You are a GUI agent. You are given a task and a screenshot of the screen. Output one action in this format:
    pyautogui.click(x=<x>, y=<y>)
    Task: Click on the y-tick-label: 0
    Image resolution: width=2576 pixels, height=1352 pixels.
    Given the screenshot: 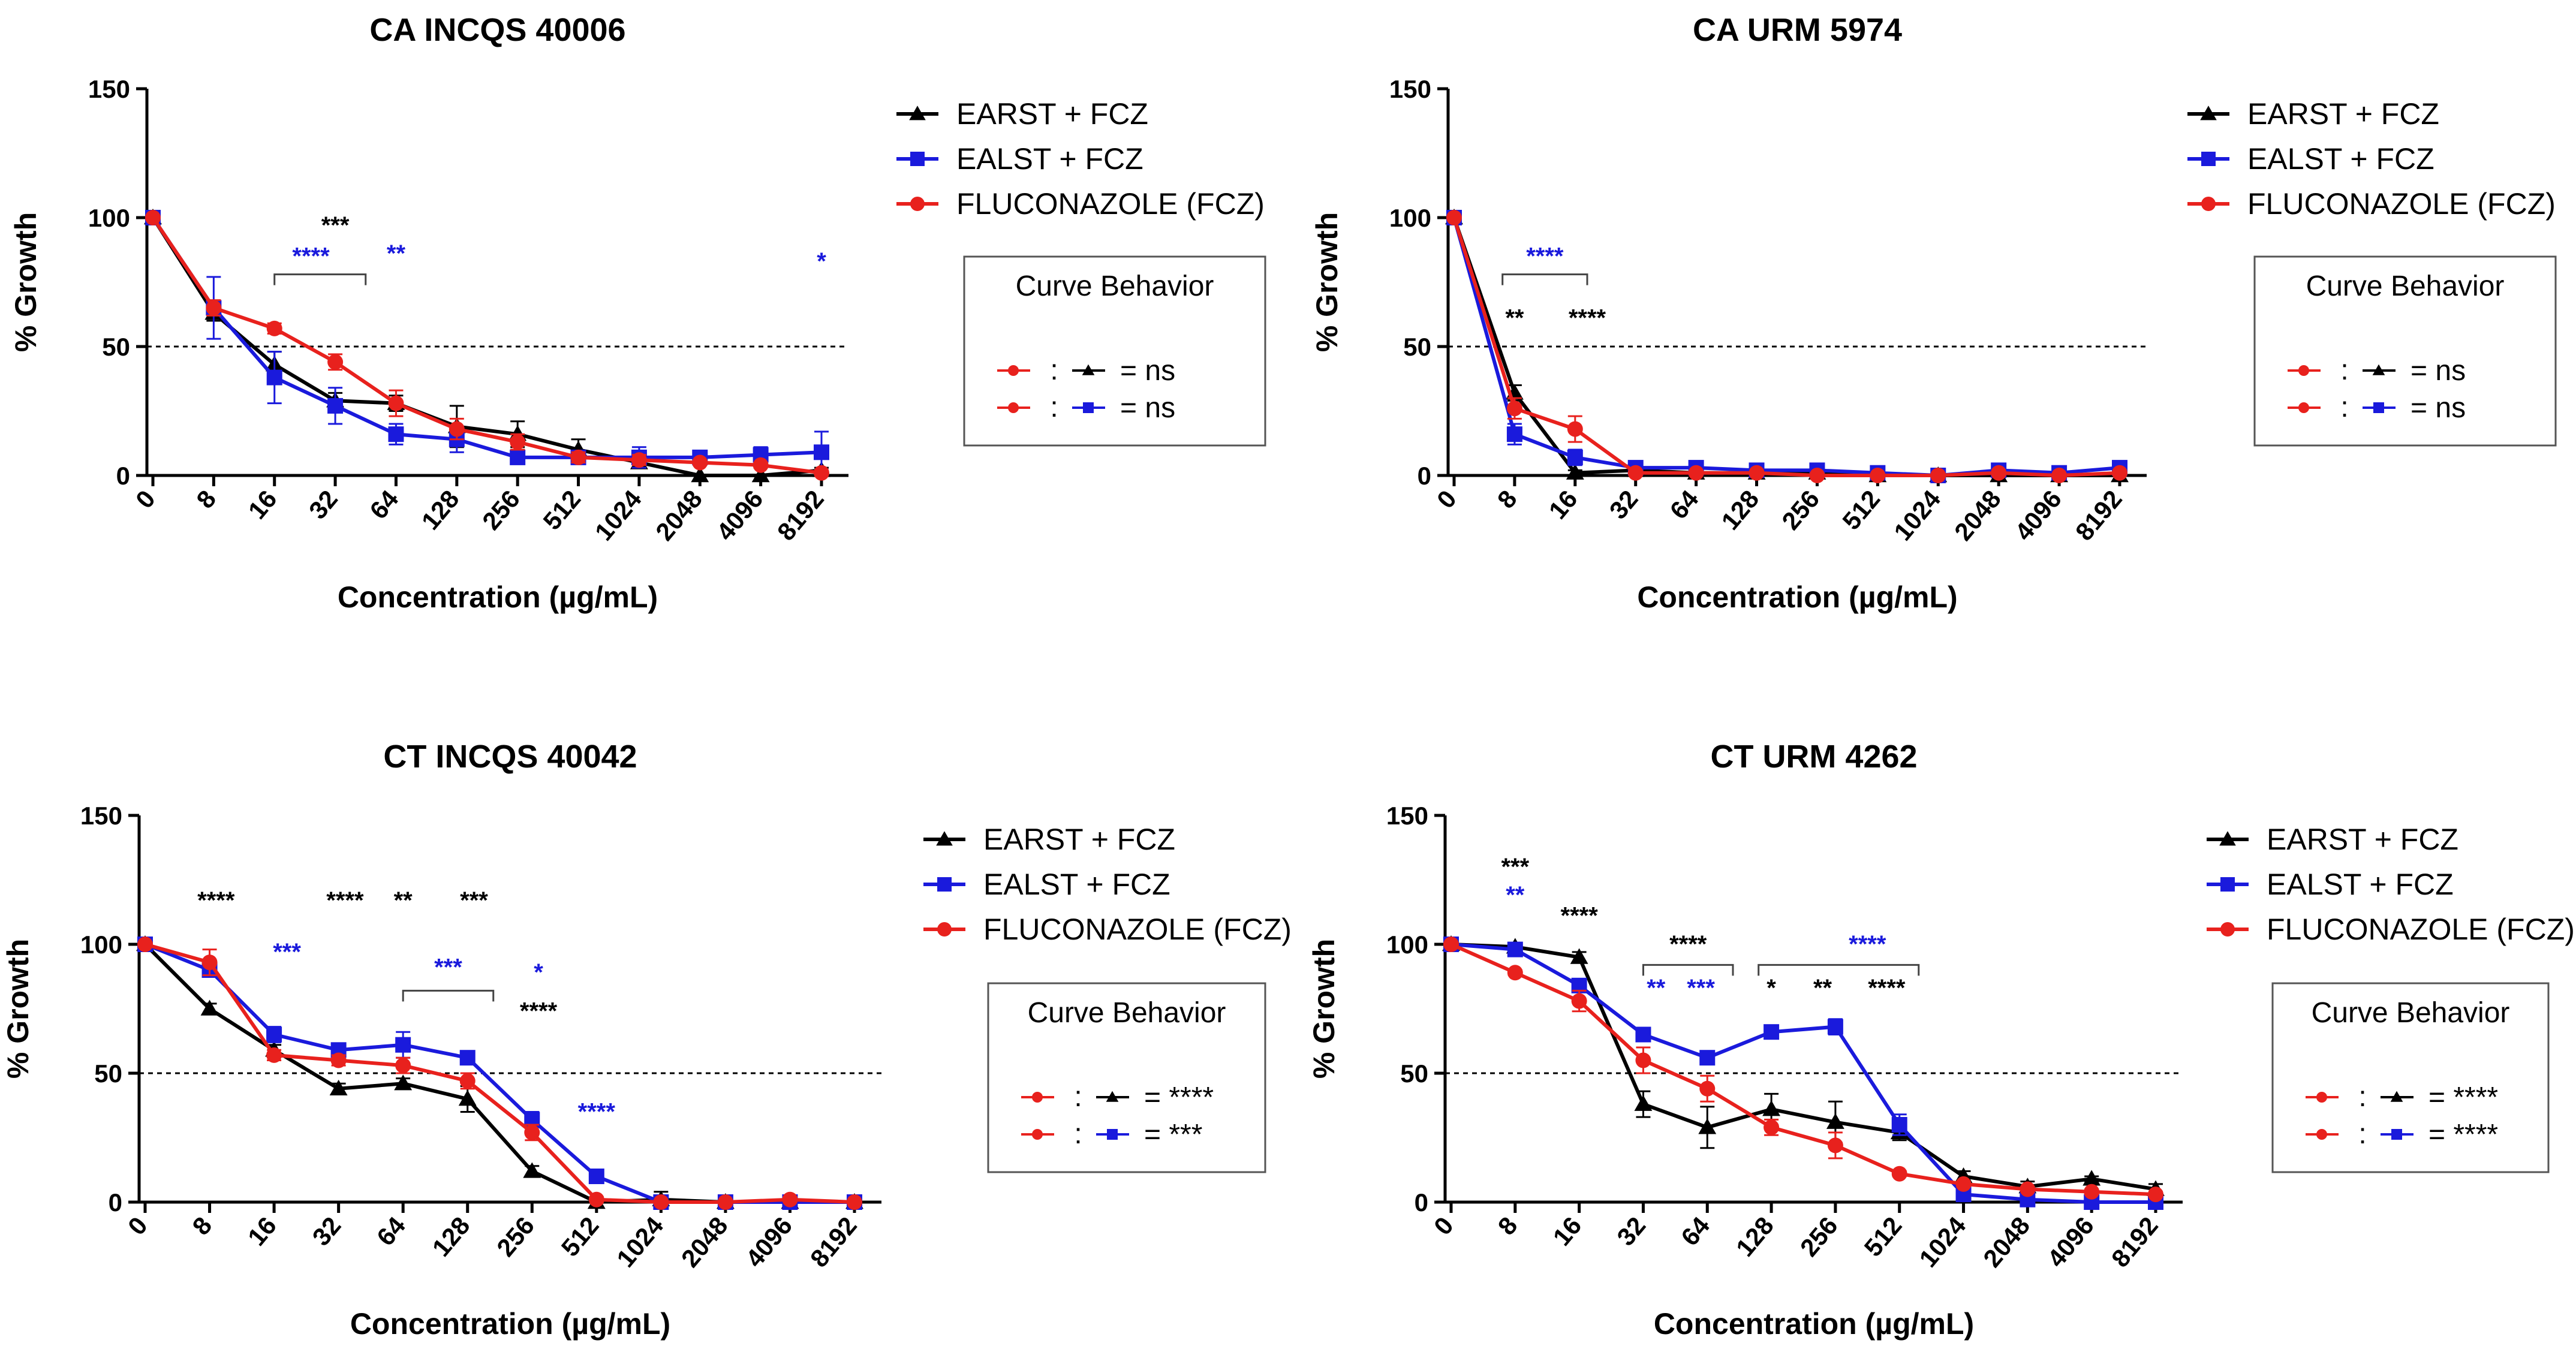 What is the action you would take?
    pyautogui.click(x=116, y=1203)
    